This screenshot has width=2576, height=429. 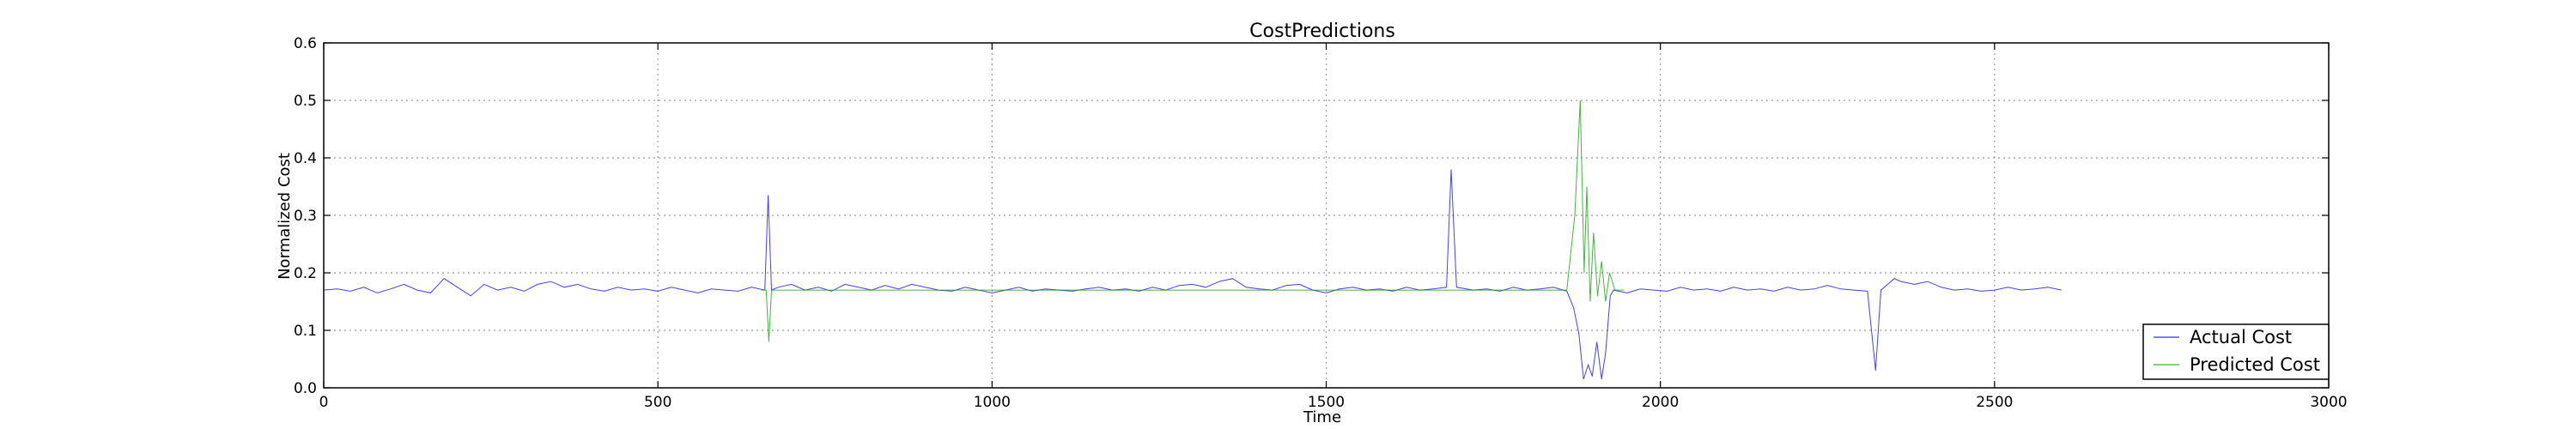 What do you see at coordinates (305, 43) in the screenshot?
I see `y-tick-label: 0.6` at bounding box center [305, 43].